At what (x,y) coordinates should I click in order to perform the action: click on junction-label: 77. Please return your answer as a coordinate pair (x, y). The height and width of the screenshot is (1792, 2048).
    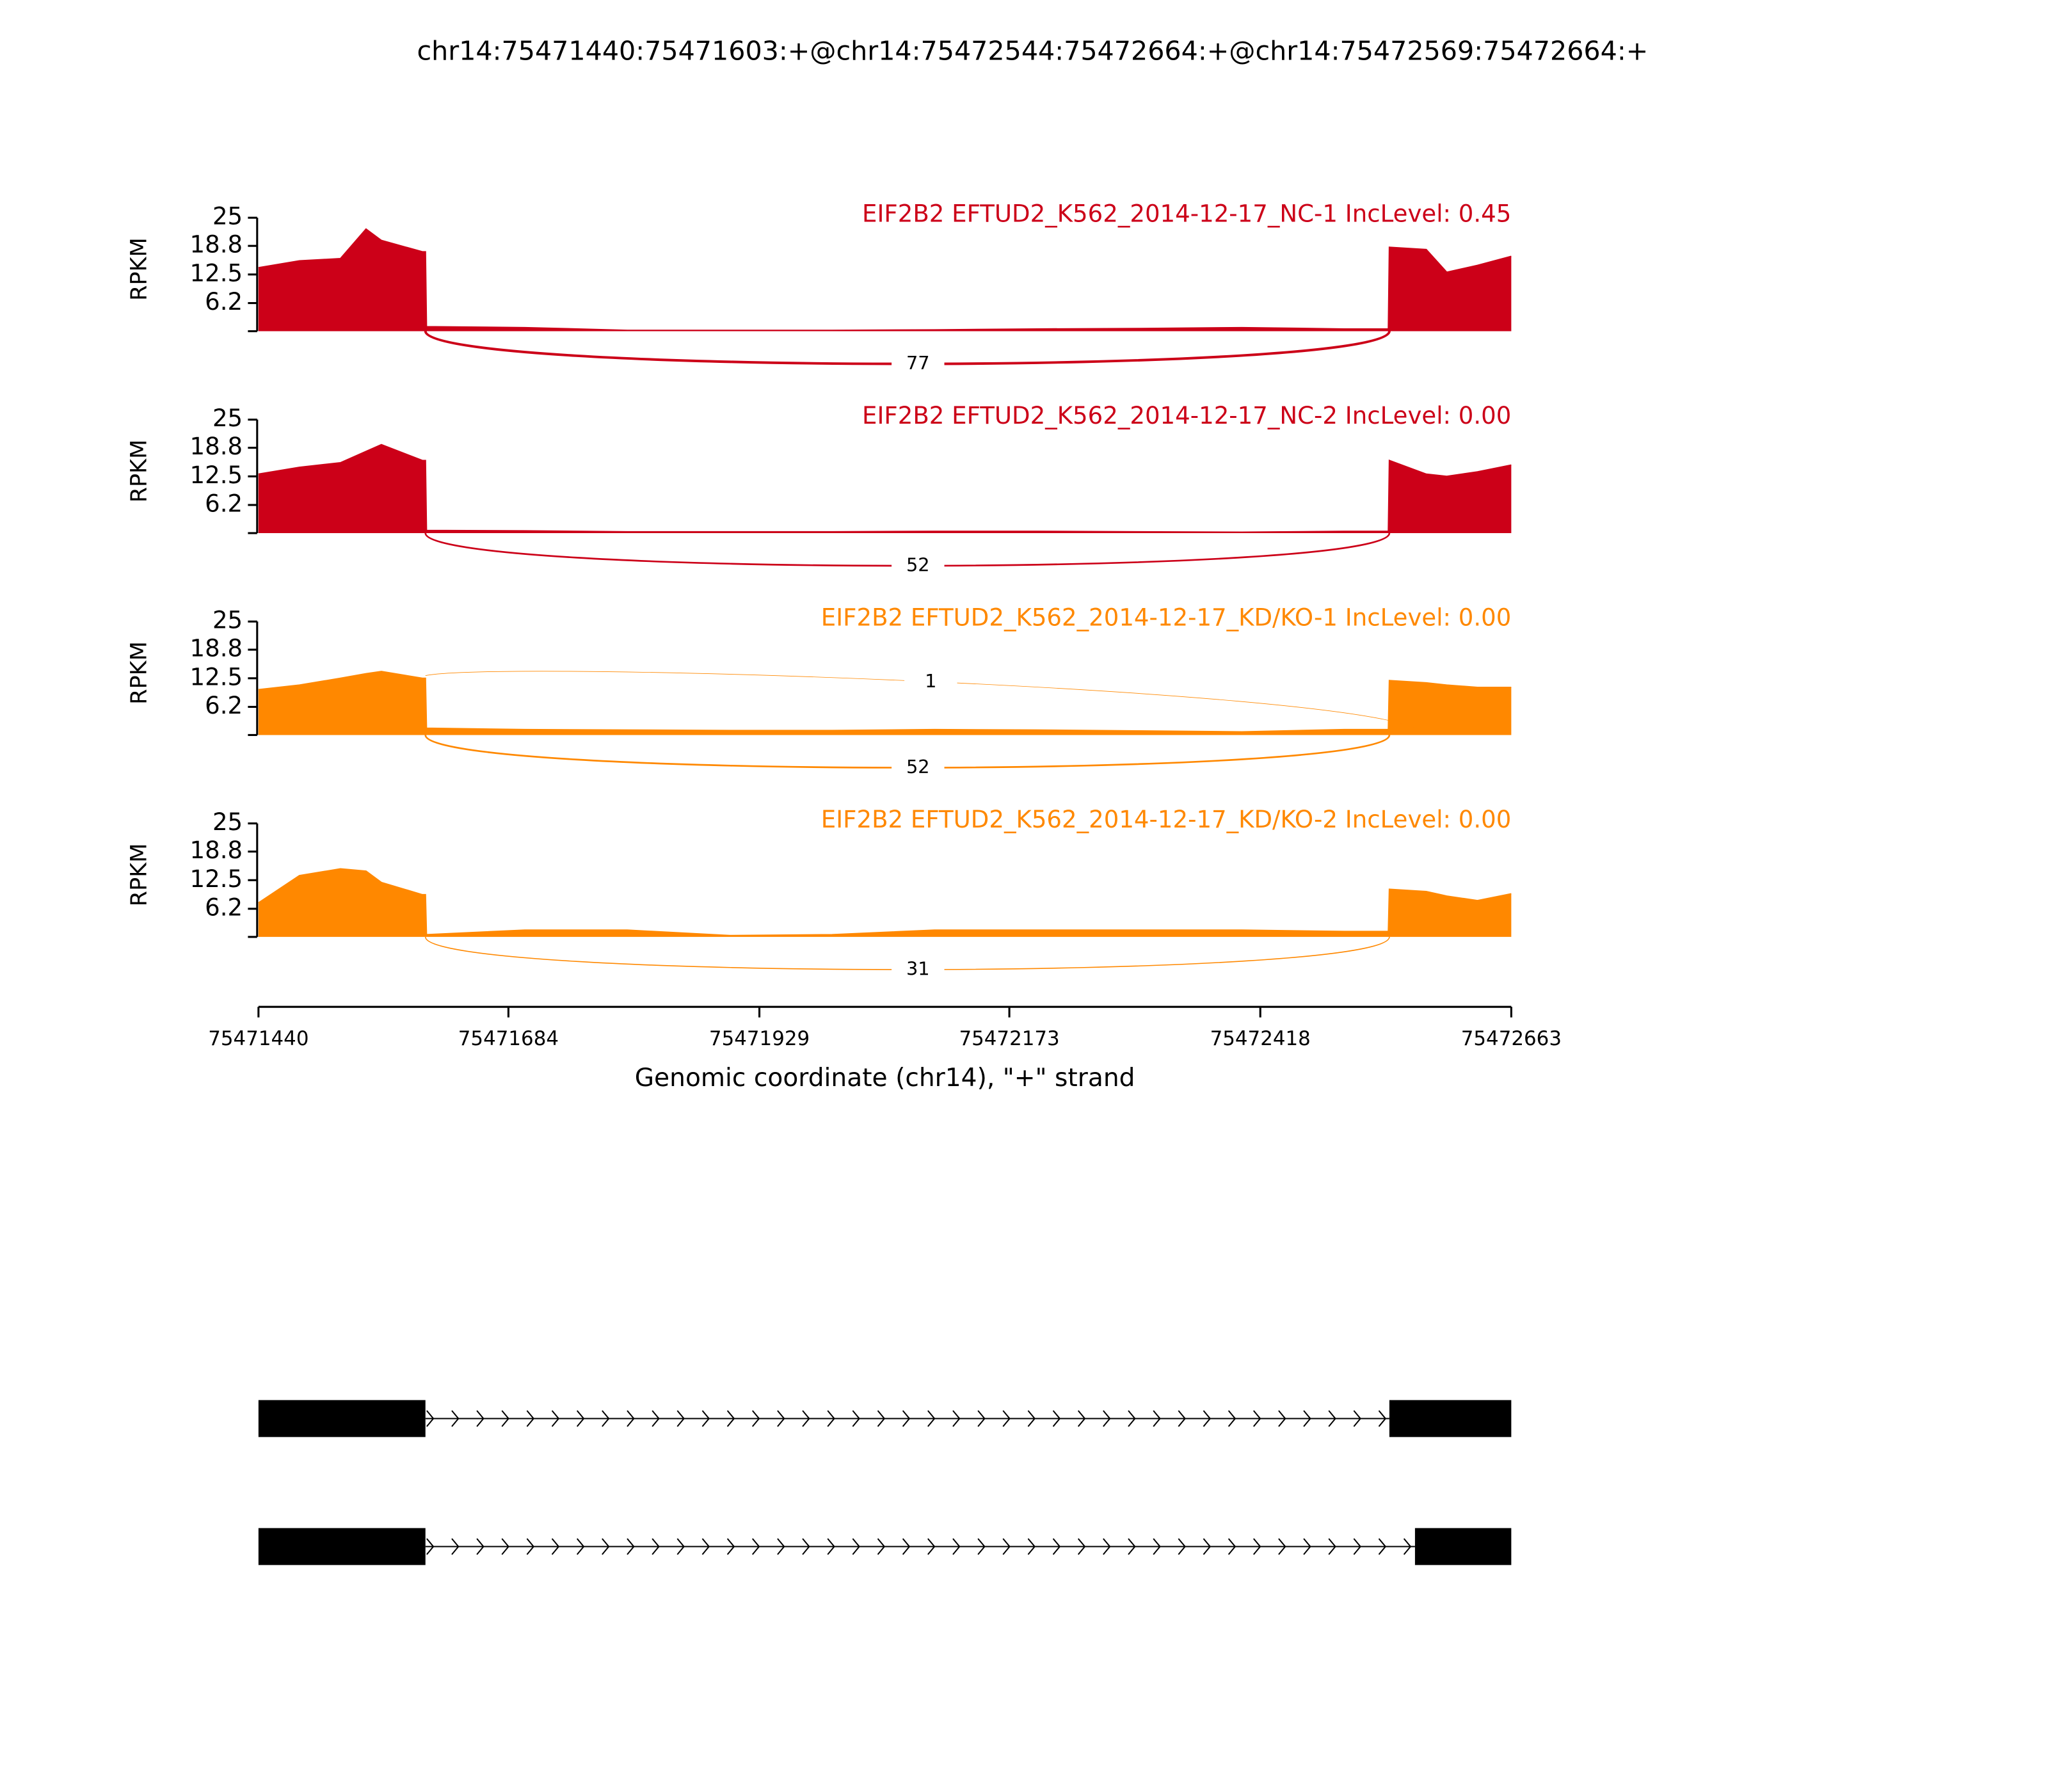
    Looking at the image, I should click on (918, 363).